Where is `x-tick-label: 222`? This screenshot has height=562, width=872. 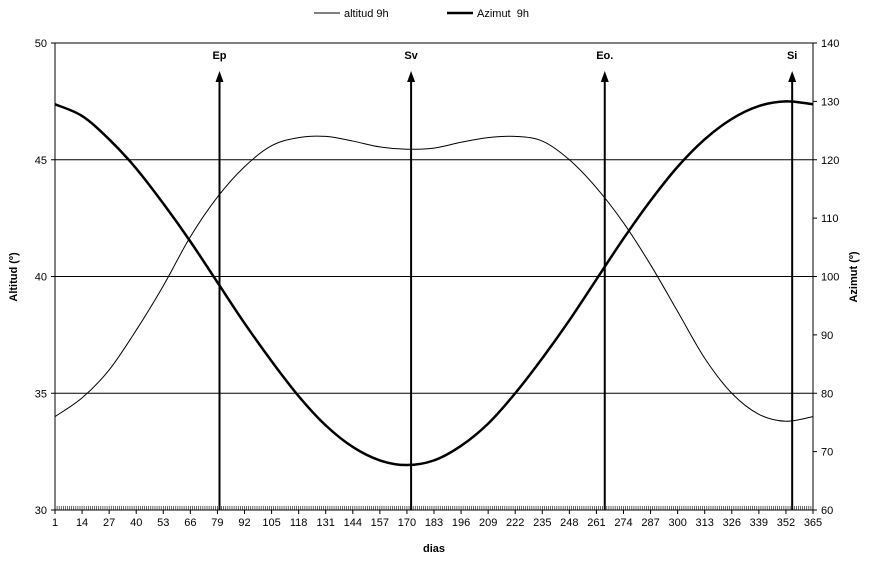 x-tick-label: 222 is located at coordinates (515, 523).